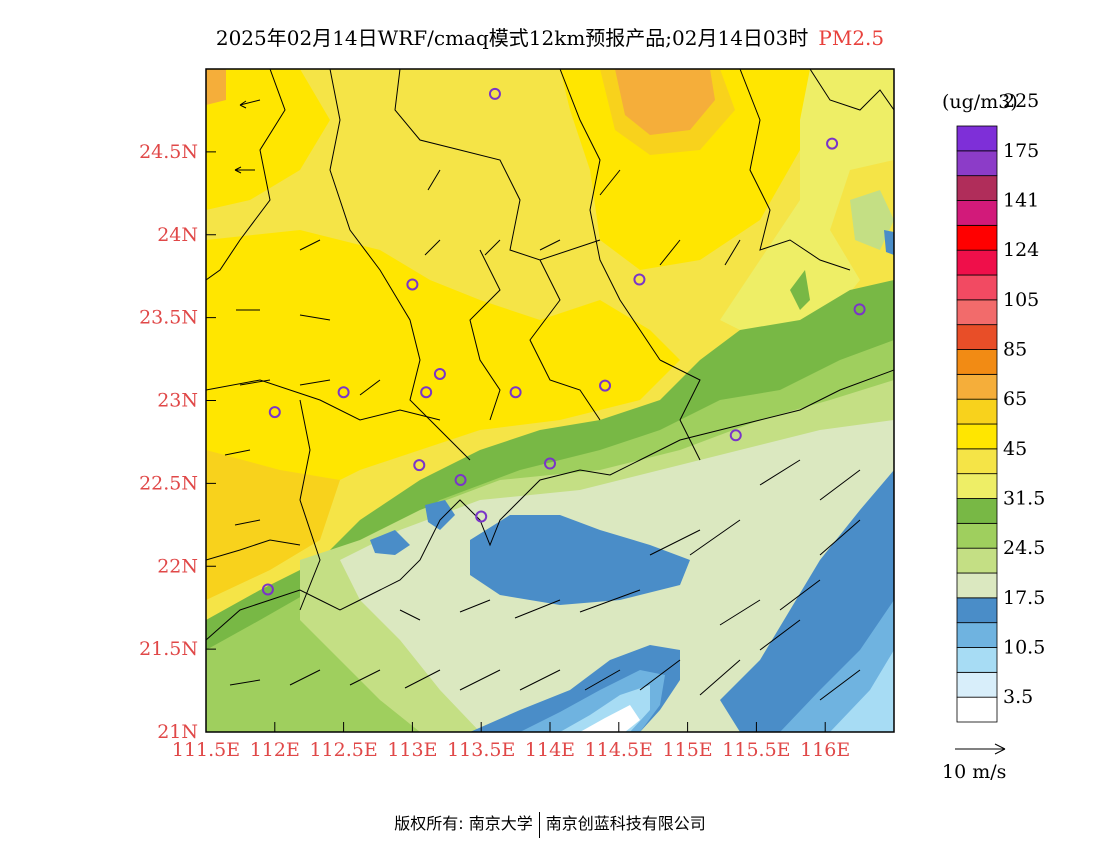 The image size is (1100, 850). Describe the element at coordinates (550, 750) in the screenshot. I see `x-tick-label: 114E` at that location.